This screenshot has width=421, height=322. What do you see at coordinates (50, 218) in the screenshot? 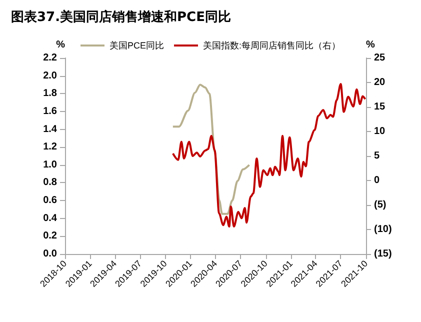
I see `y-tick-label: 0.4` at bounding box center [50, 218].